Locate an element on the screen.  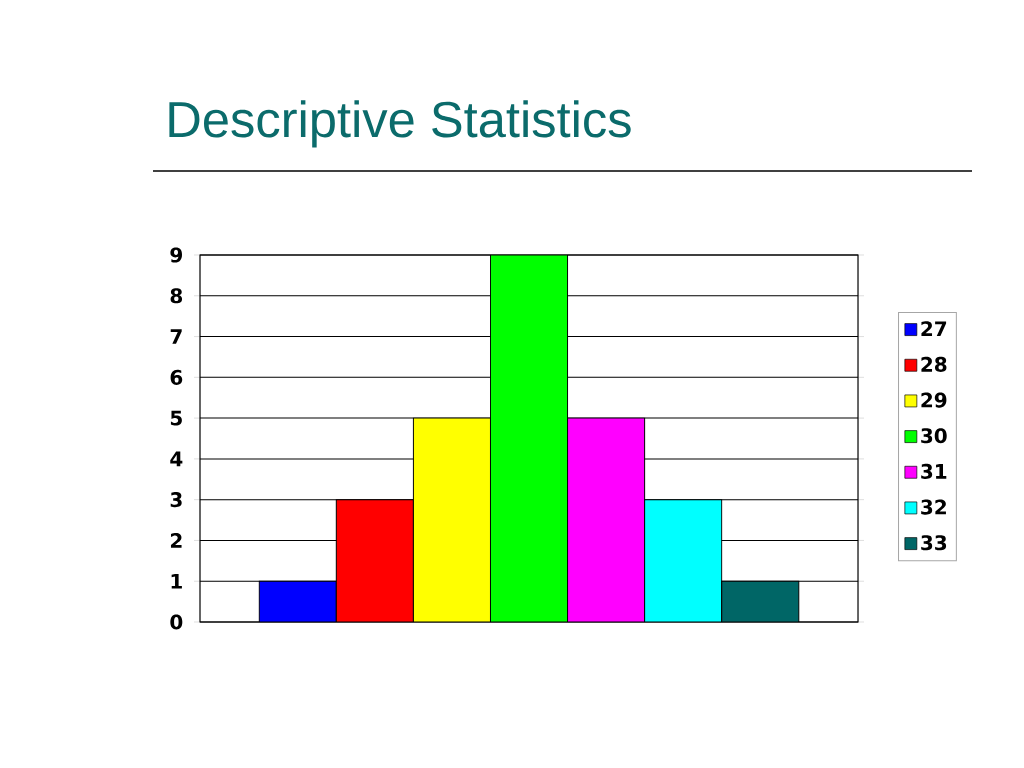
legend-label: 29 is located at coordinates (934, 400).